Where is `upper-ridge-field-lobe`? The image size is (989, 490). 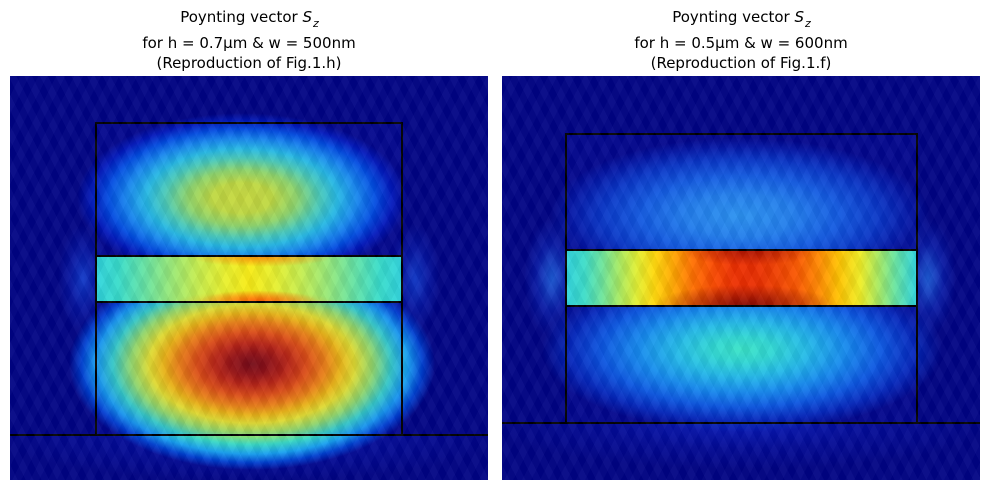
upper-ridge-field-lobe is located at coordinates (242, 198).